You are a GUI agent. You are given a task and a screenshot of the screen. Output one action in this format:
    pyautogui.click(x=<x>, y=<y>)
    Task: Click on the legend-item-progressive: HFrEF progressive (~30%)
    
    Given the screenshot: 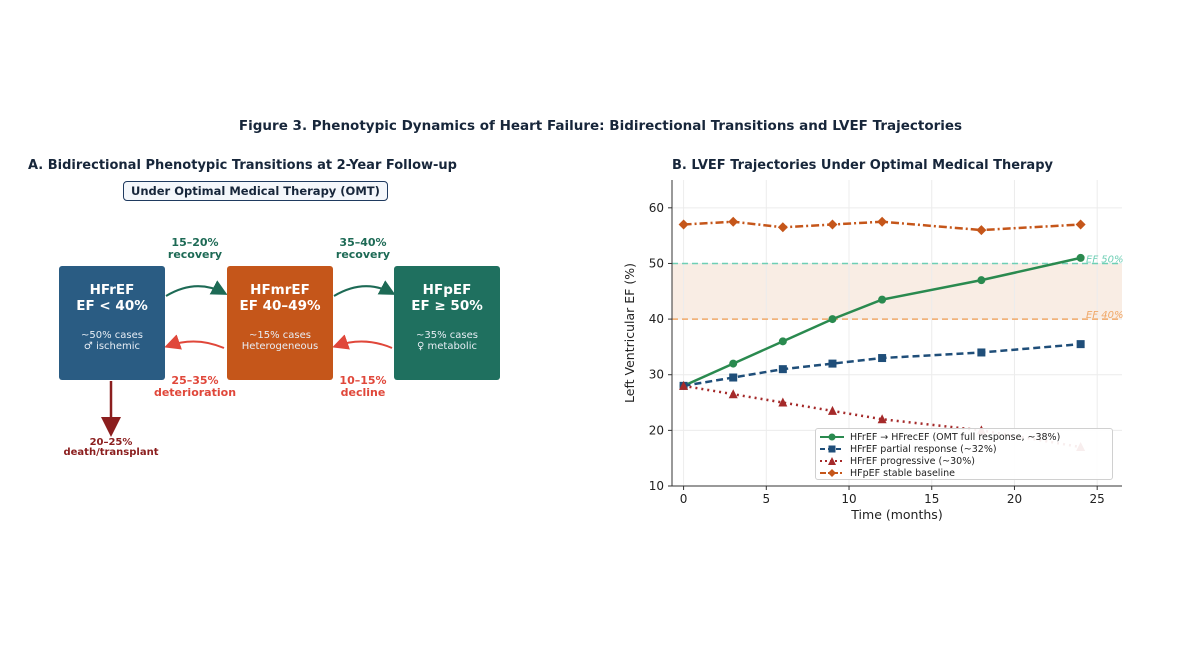 What is the action you would take?
    pyautogui.click(x=964, y=461)
    